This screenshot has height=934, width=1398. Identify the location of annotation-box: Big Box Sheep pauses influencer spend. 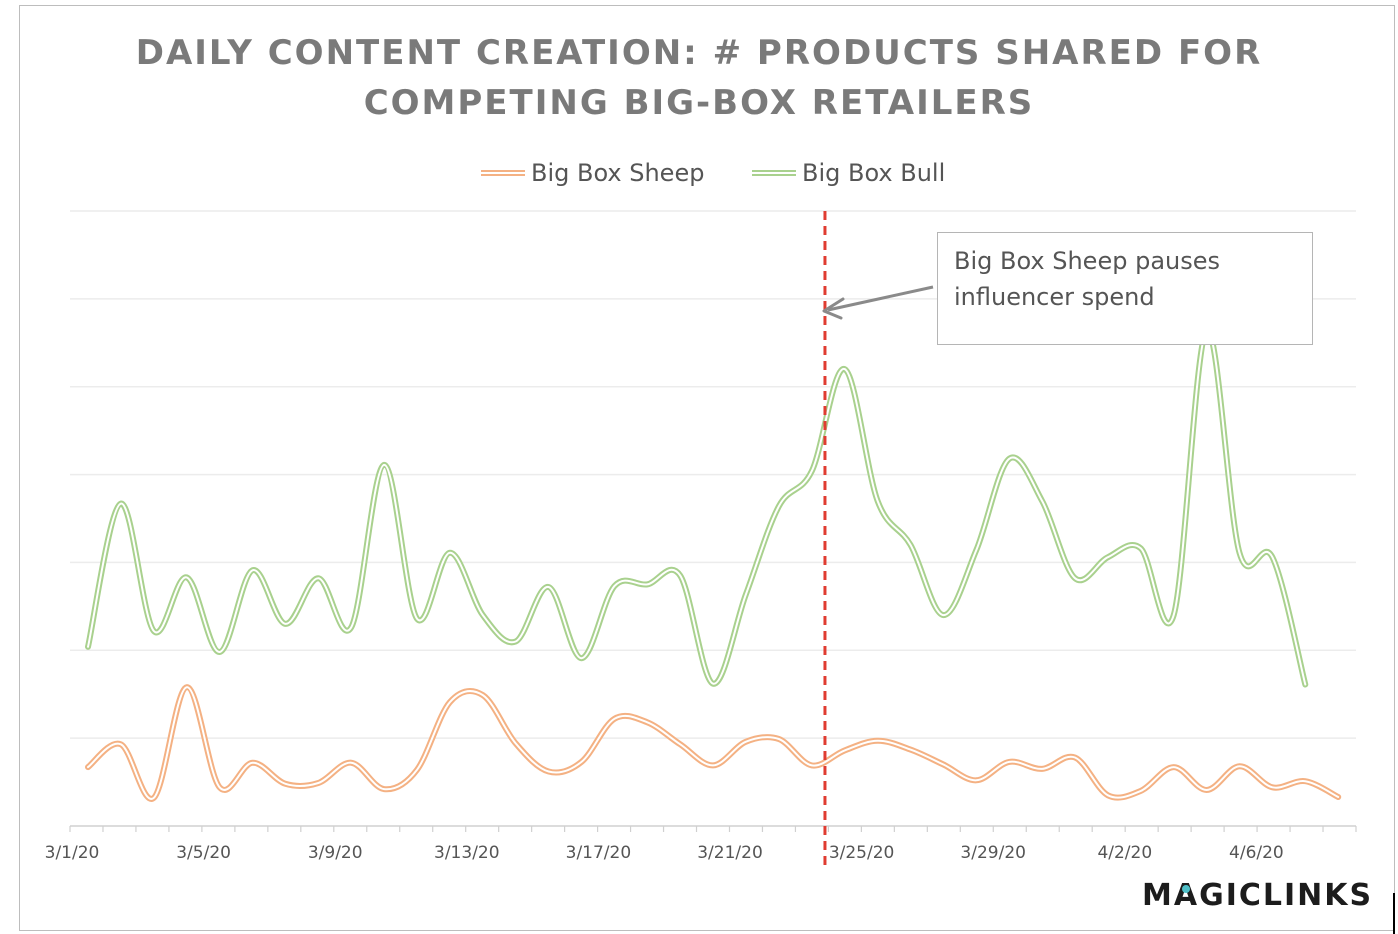
(1125, 288).